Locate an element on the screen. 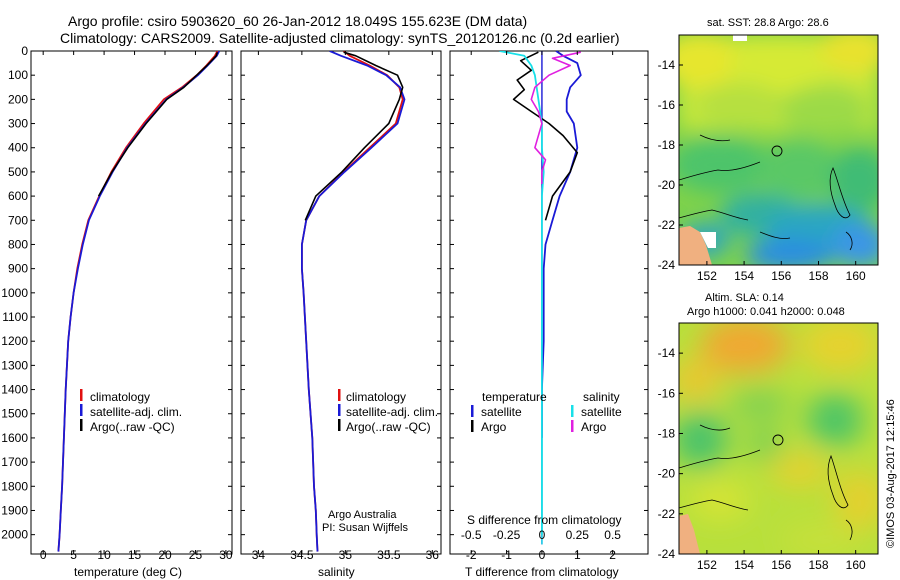 This screenshot has height=580, width=900. x-tick-label: 15 is located at coordinates (135, 555).